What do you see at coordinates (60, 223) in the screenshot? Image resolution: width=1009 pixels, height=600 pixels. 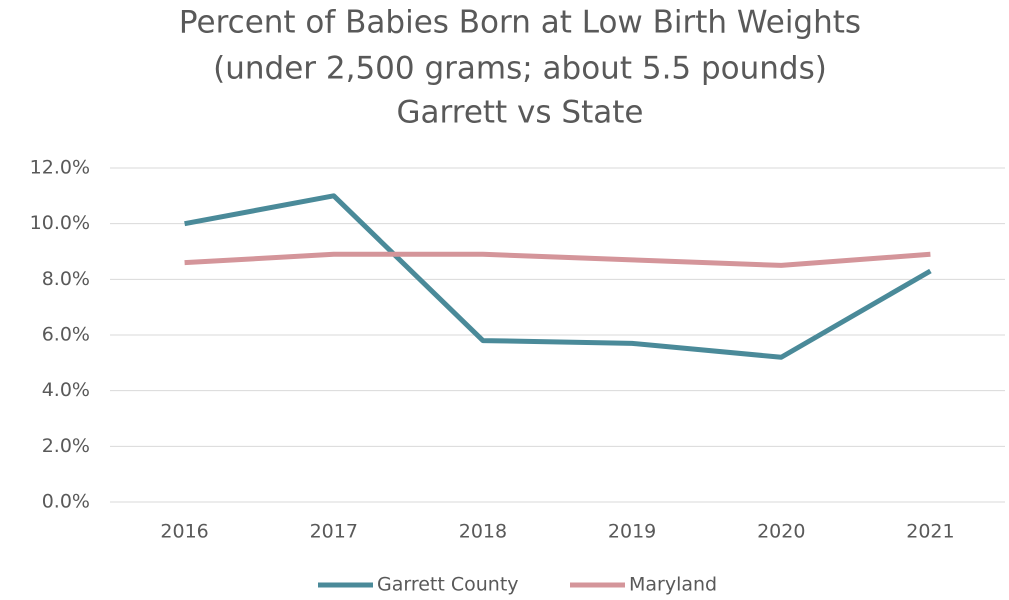 I see `y-tick-label: 10.0%` at bounding box center [60, 223].